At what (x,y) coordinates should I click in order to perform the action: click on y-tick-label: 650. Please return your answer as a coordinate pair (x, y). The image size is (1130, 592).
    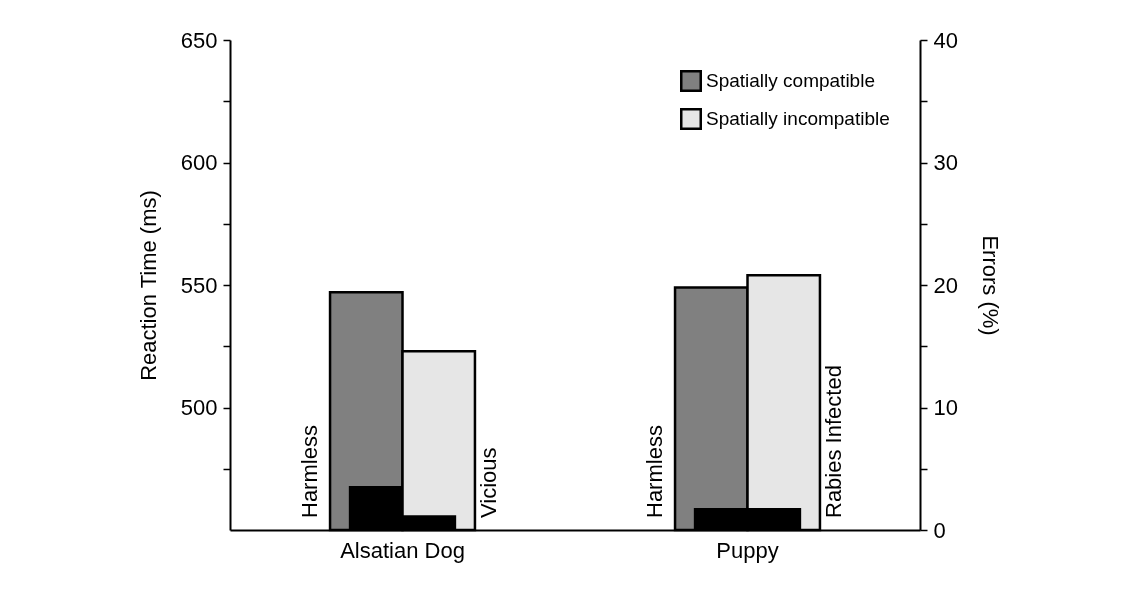
    Looking at the image, I should click on (199, 40).